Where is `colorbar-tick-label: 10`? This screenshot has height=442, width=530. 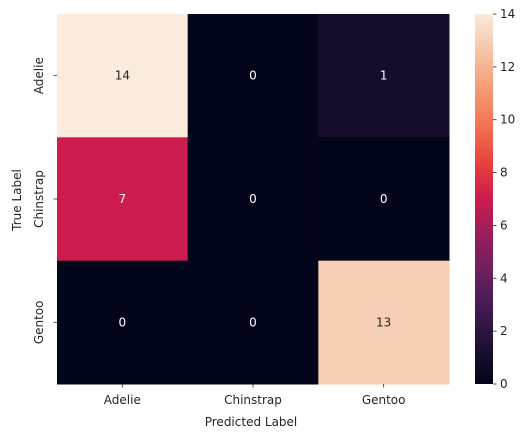
colorbar-tick-label: 10 is located at coordinates (507, 120).